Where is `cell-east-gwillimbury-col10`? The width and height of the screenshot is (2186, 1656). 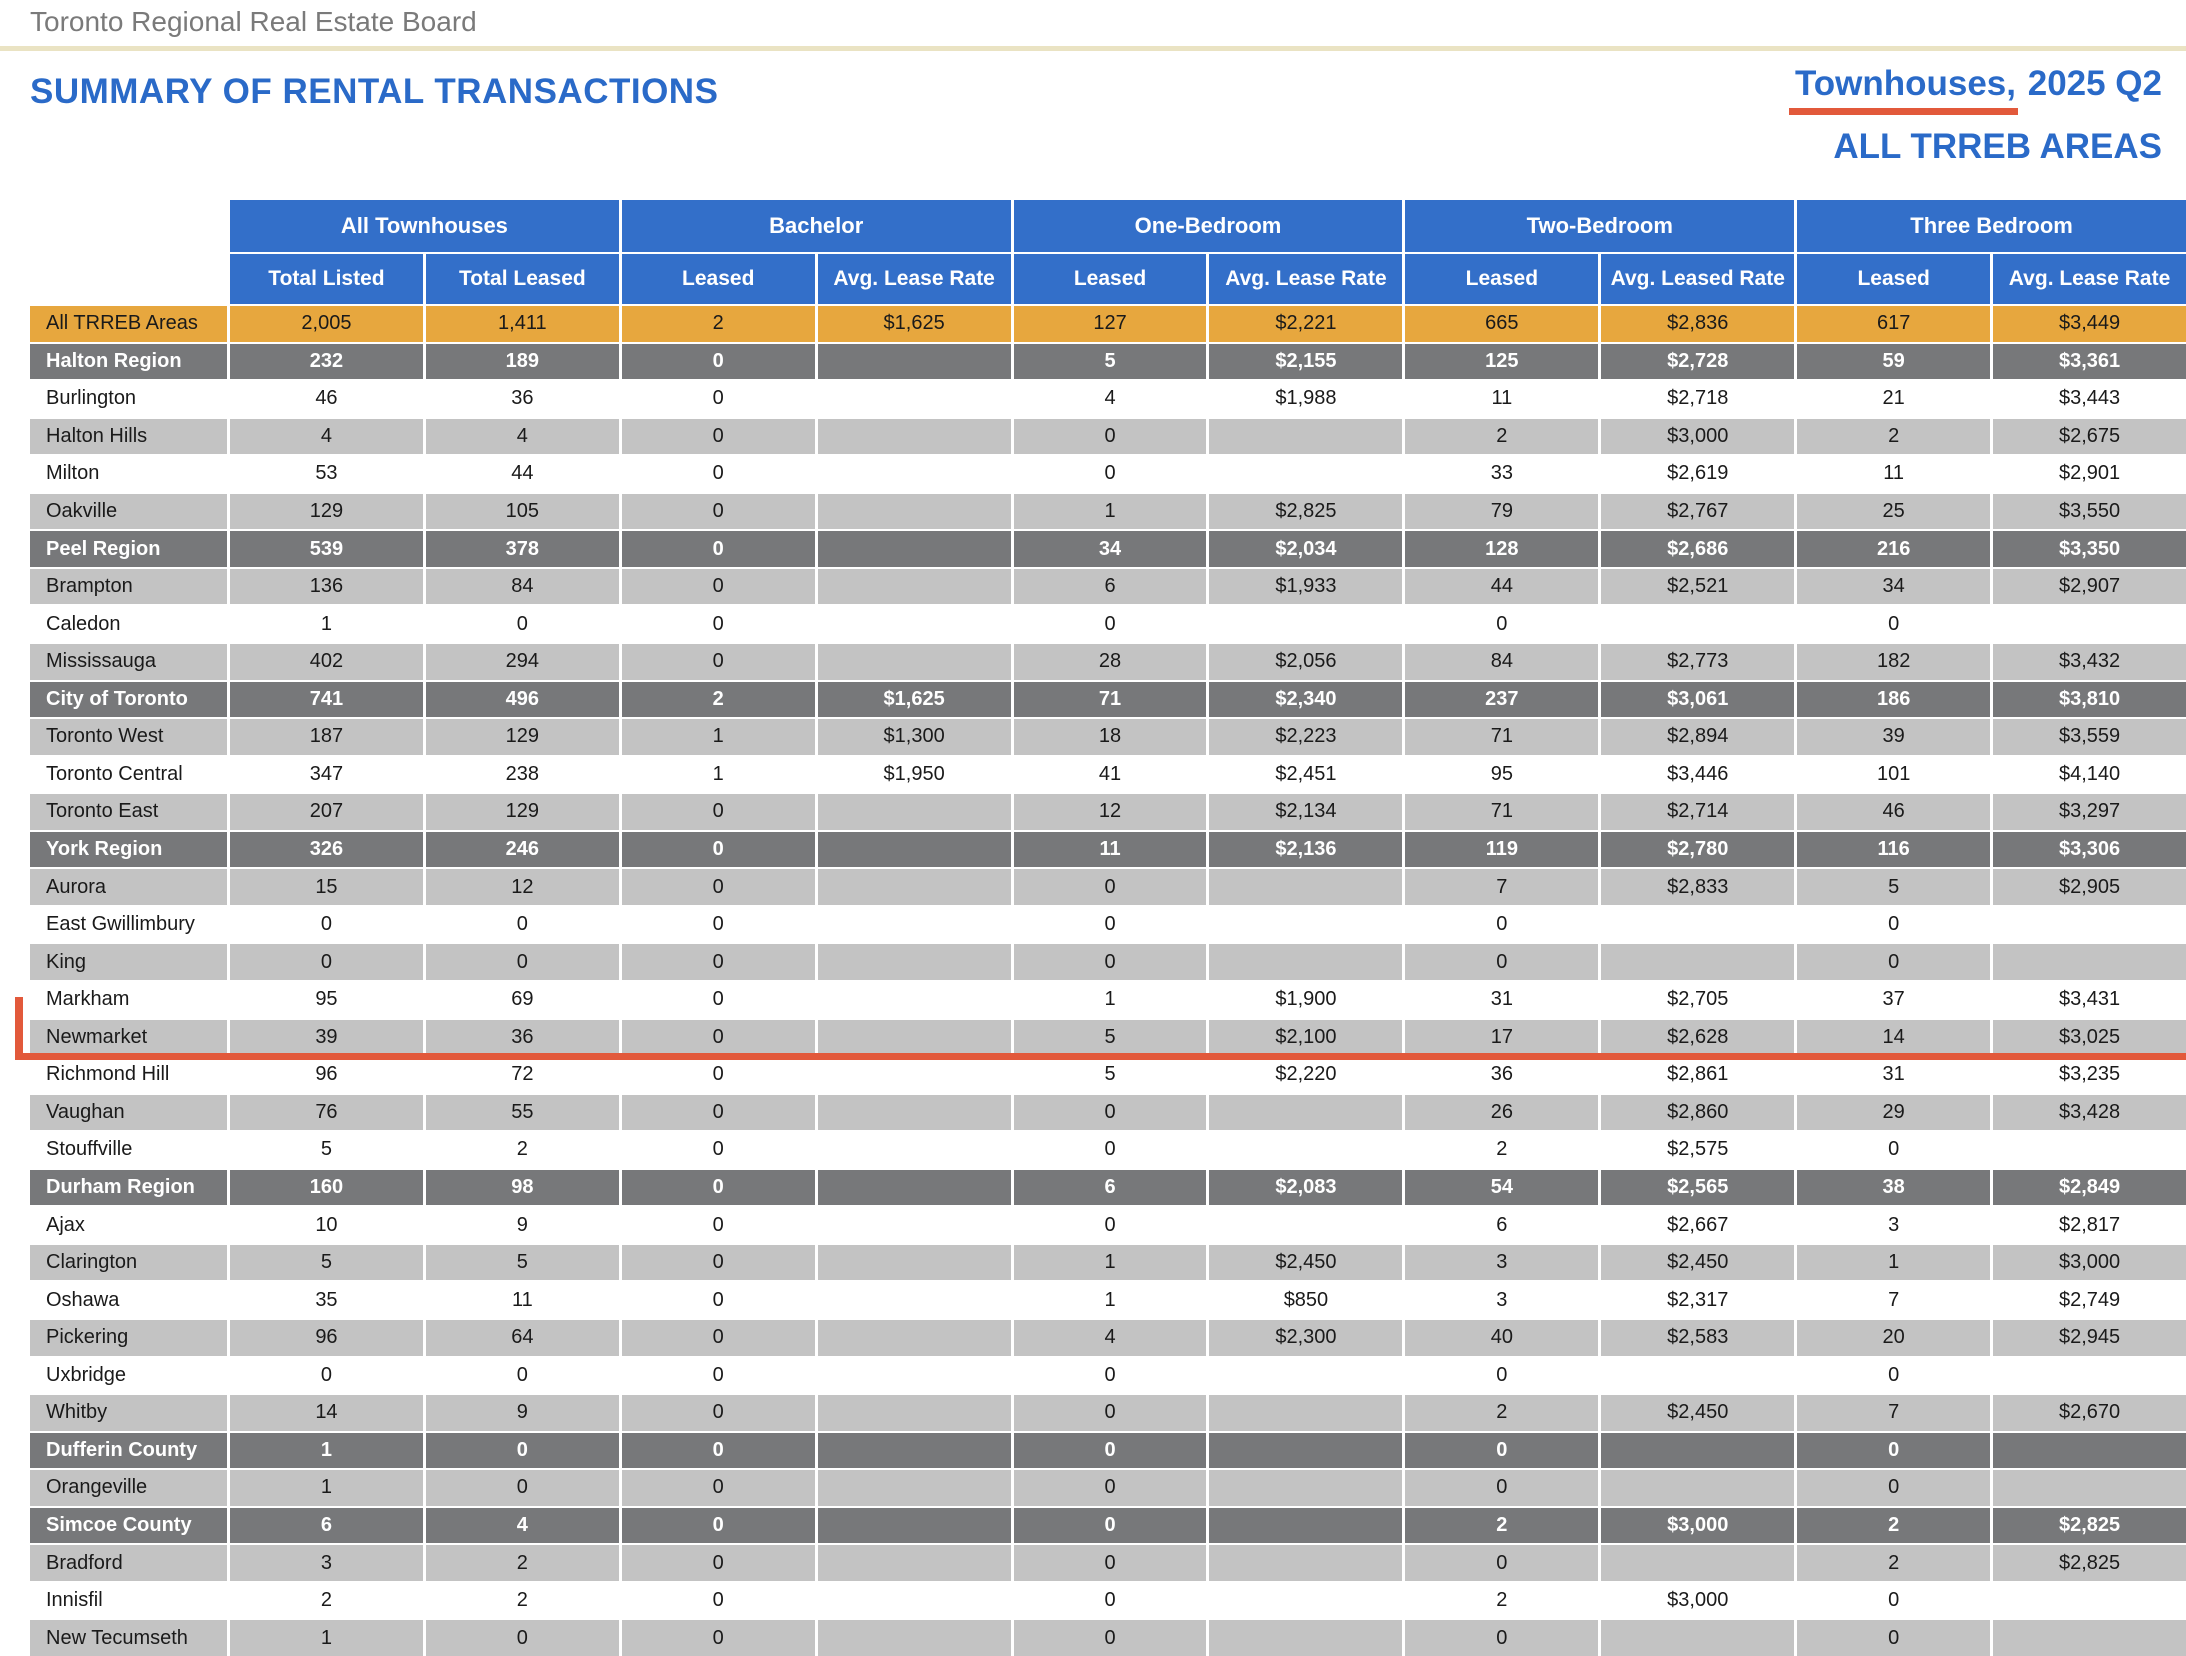
cell-east-gwillimbury-col10 is located at coordinates (2089, 924).